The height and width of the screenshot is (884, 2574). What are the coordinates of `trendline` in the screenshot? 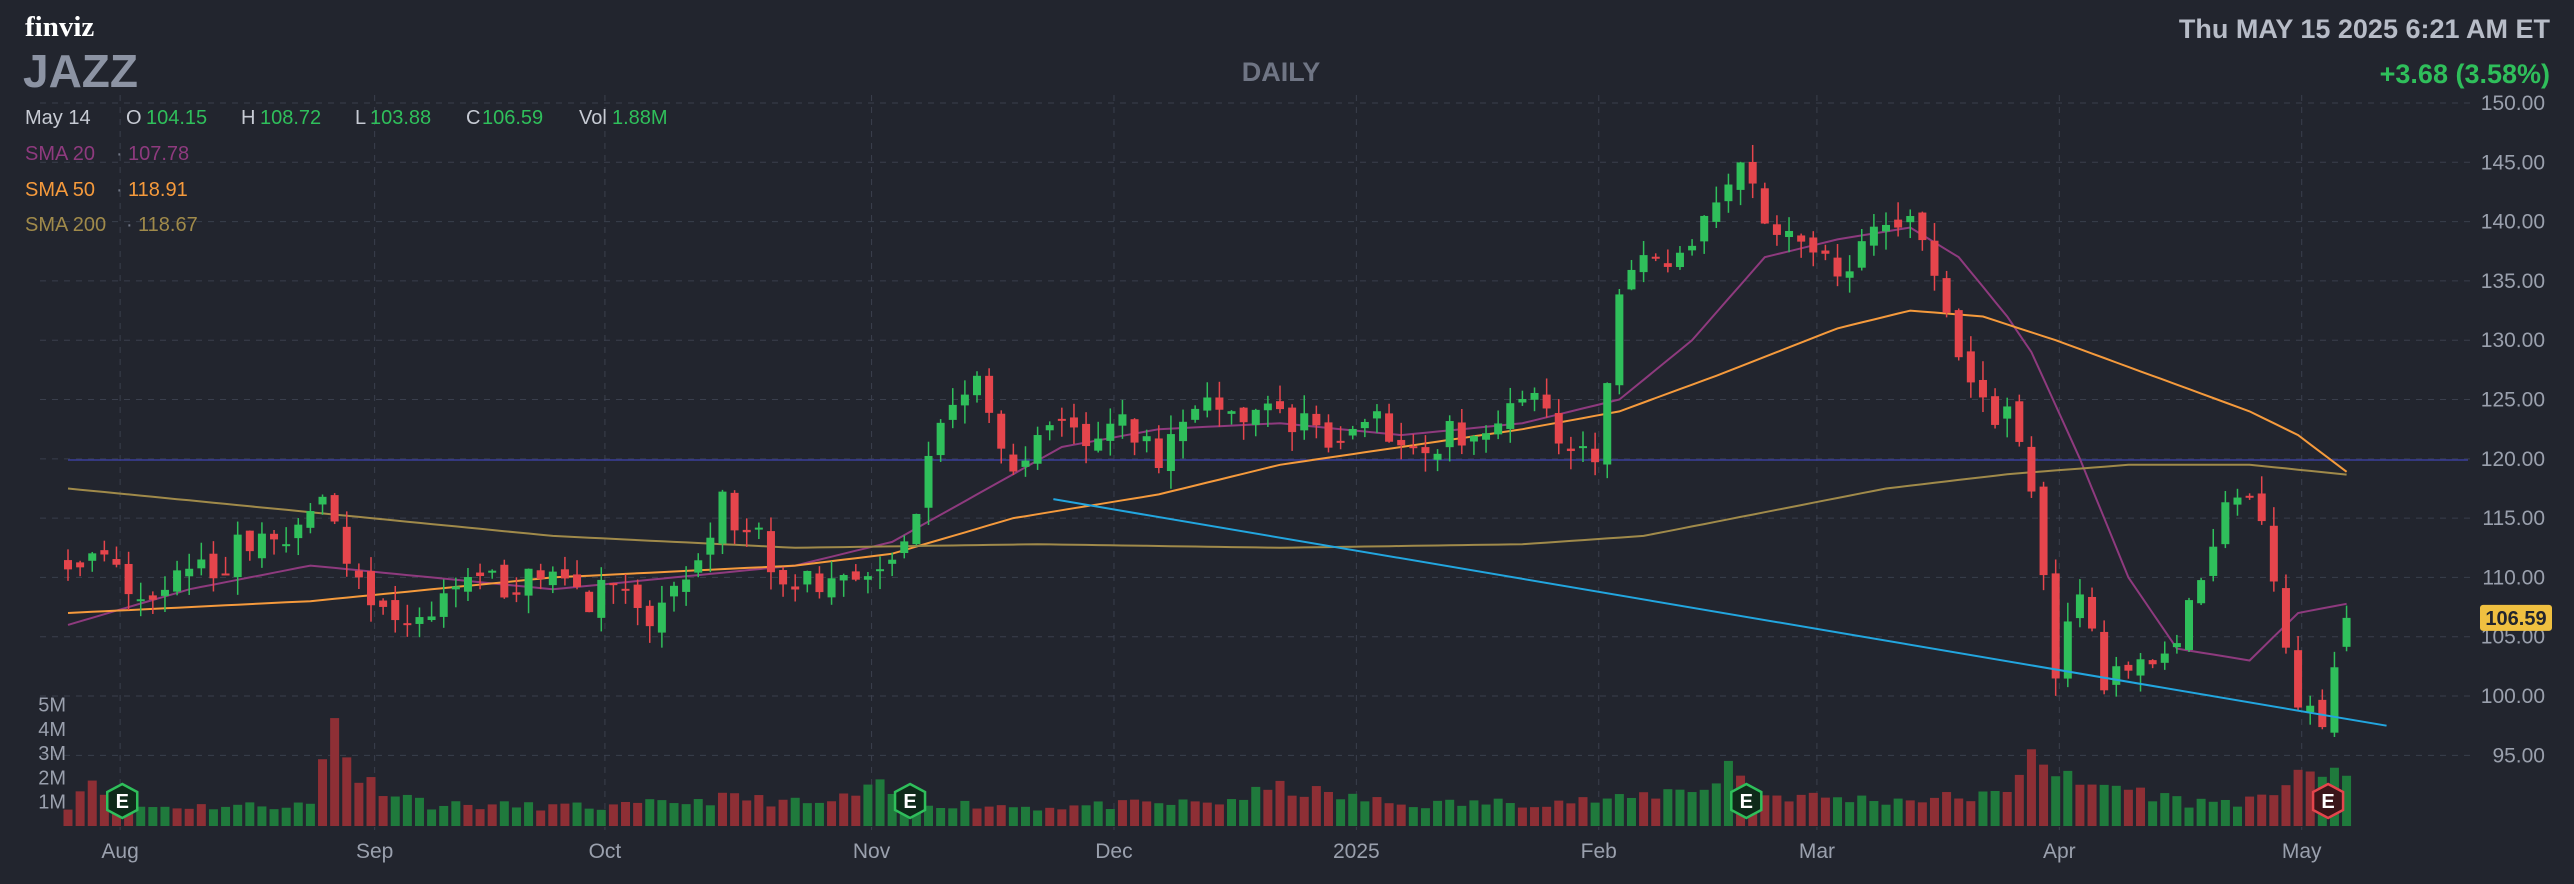 It's located at (1720, 612).